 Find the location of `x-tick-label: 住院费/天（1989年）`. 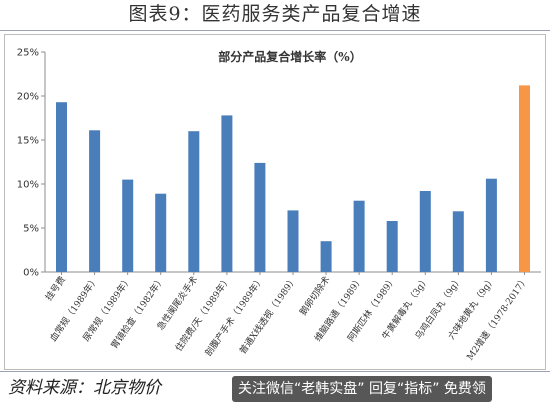

x-tick-label: 住院费/天（1989年） is located at coordinates (202, 314).